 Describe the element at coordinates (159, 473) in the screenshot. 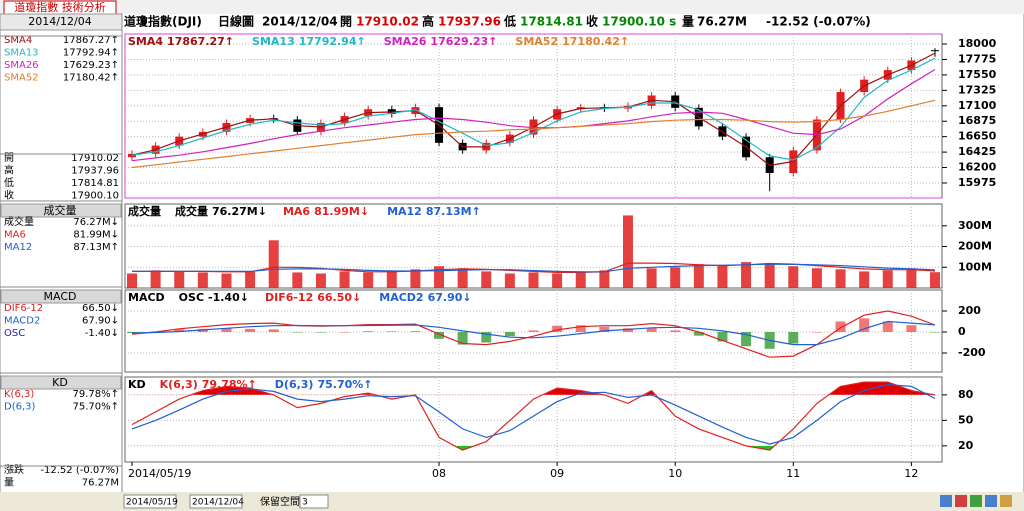

I see `x-tick-label: 2014/05/19` at that location.